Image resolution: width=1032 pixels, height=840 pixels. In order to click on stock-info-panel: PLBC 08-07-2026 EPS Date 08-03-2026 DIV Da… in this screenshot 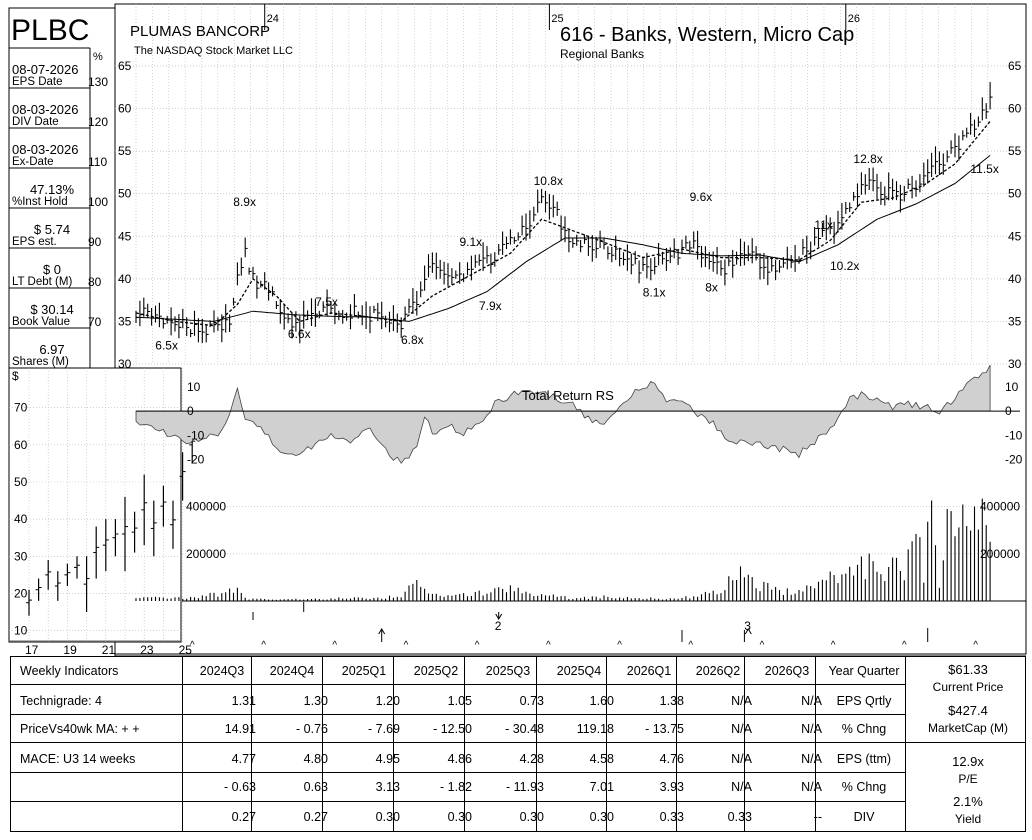, I will do `click(61, 188)`.